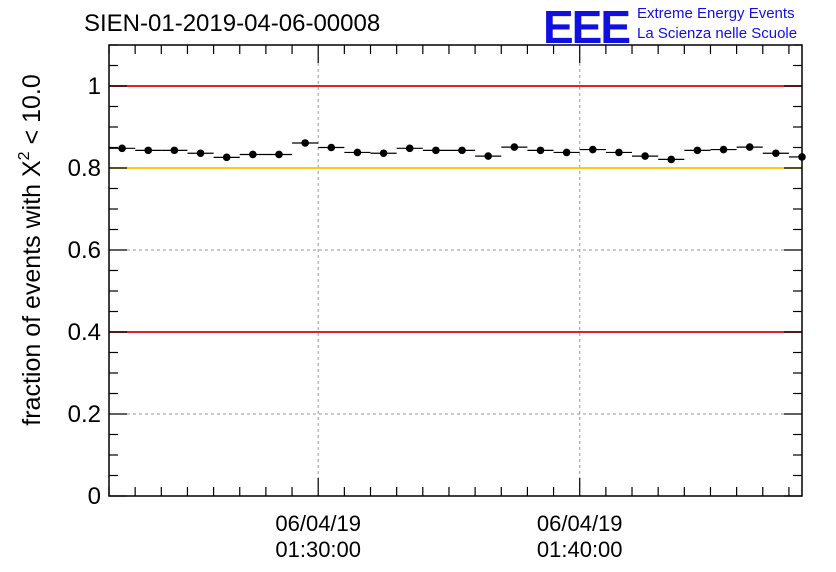 This screenshot has height=572, width=836. Describe the element at coordinates (32, 112) in the screenshot. I see `y-axis-label-suffix: < 10.0` at that location.